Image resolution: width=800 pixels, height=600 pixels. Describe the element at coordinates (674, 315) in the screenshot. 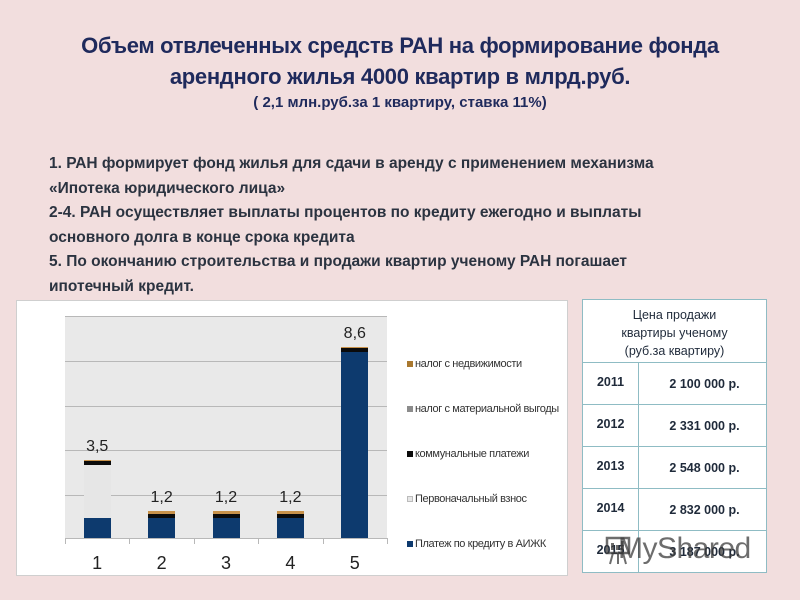

I see `header-line: Цена продажи` at that location.